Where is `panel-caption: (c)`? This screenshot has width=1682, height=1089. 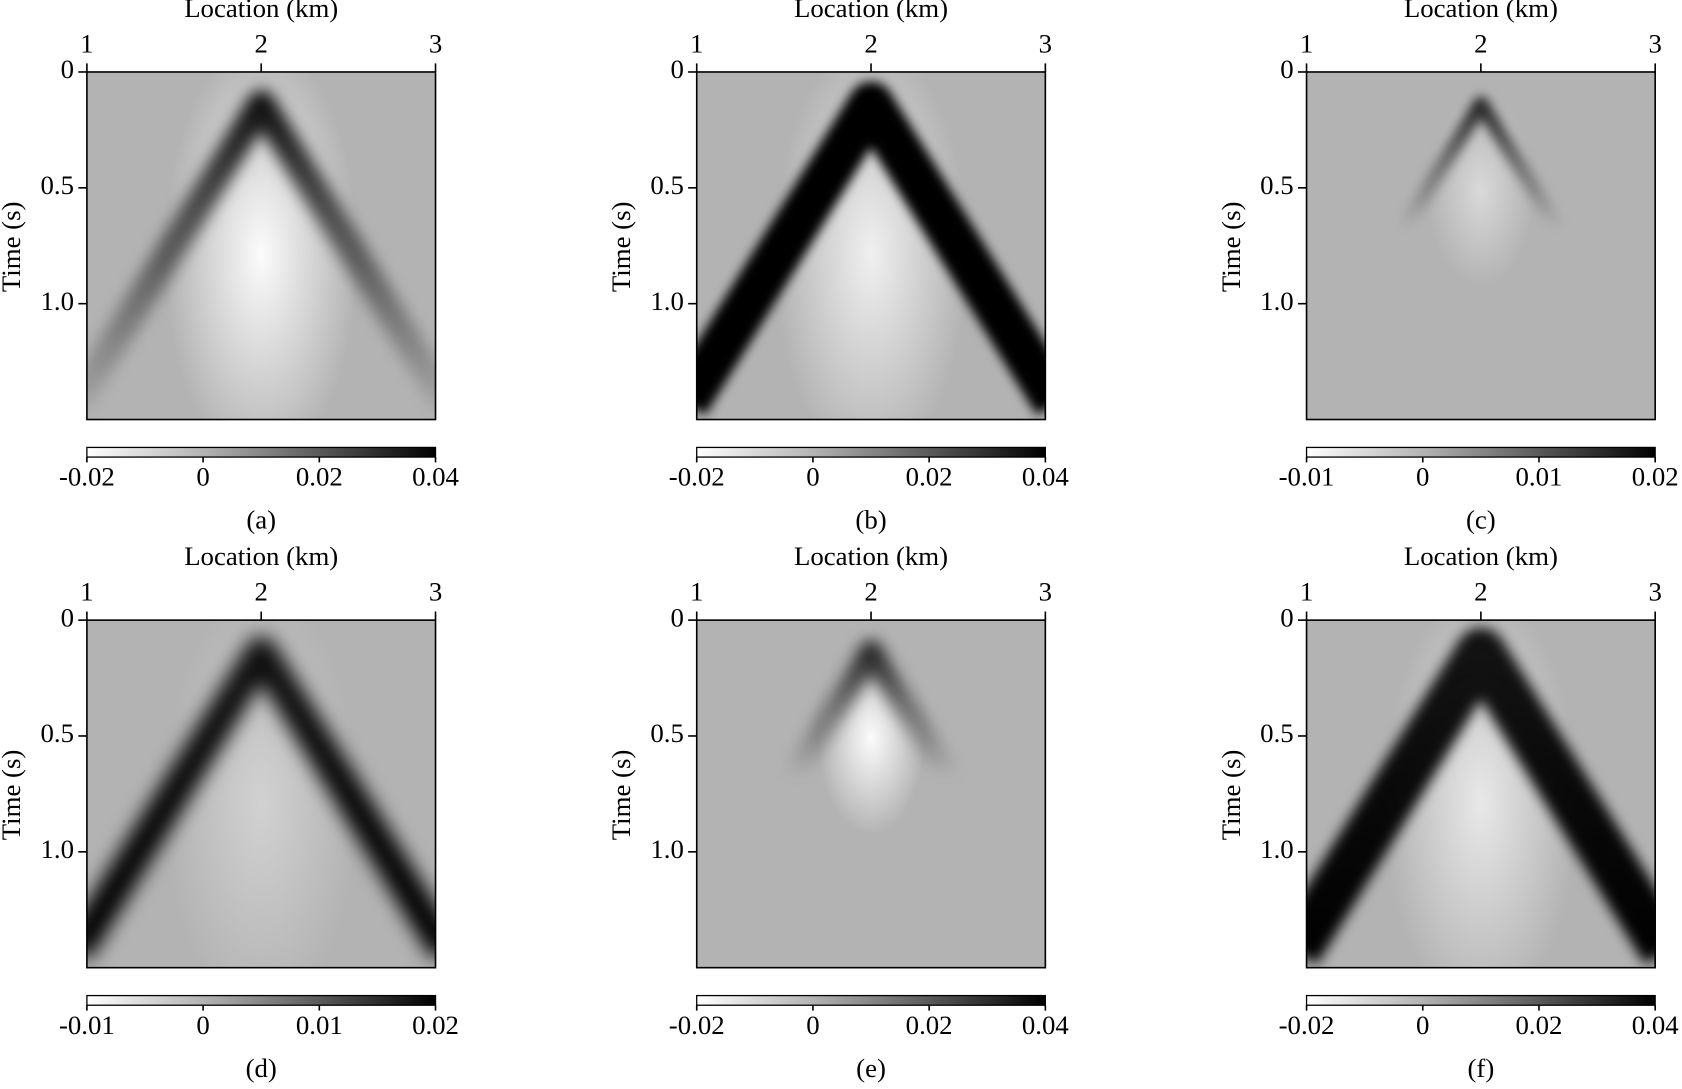
panel-caption: (c) is located at coordinates (1481, 520).